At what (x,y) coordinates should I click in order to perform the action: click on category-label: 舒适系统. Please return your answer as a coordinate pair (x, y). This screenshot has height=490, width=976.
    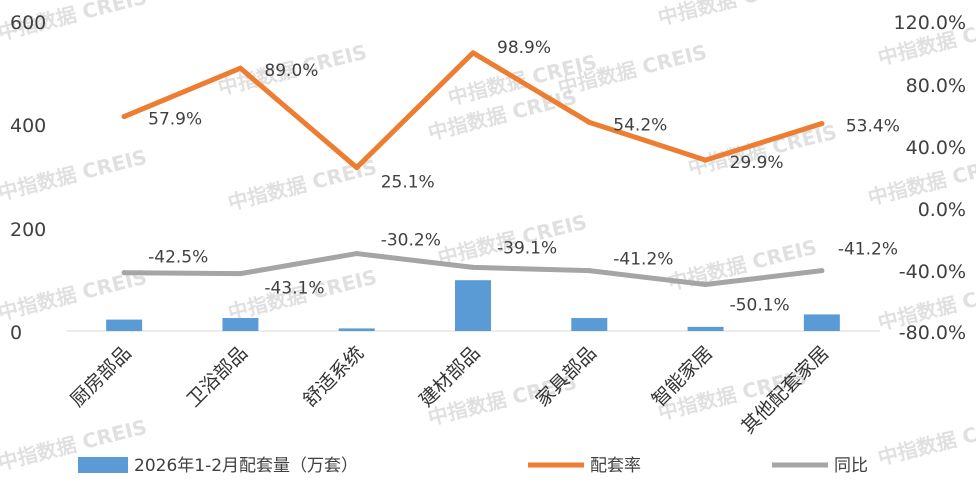
    Looking at the image, I should click on (333, 376).